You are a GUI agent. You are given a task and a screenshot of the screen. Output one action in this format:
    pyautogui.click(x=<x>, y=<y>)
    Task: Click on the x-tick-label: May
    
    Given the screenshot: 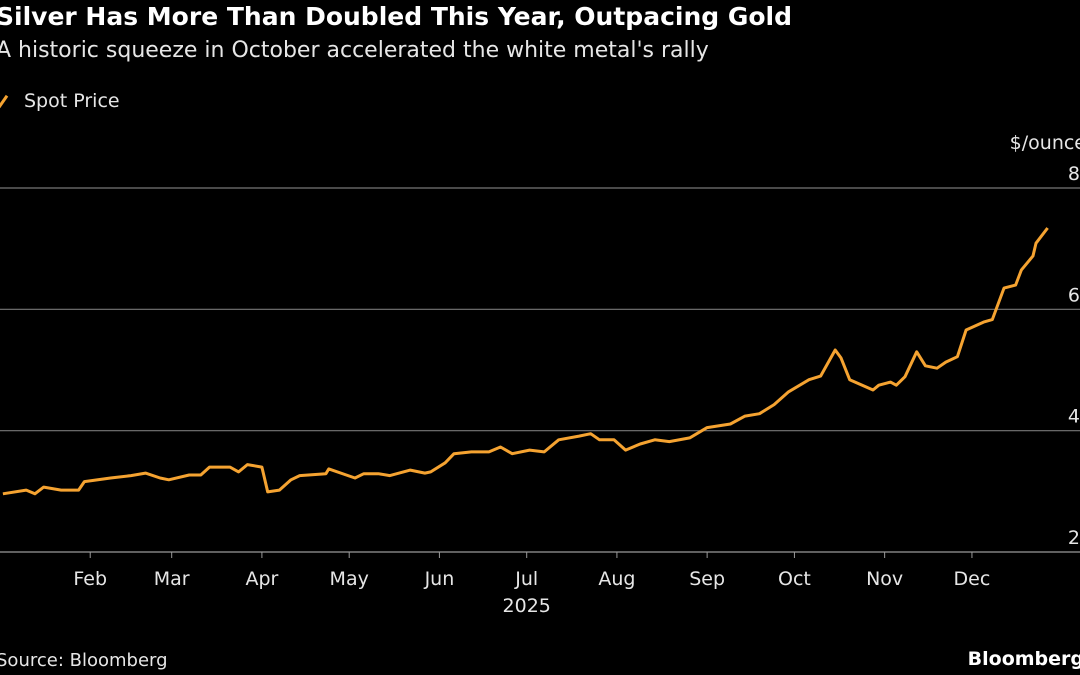 What is the action you would take?
    pyautogui.click(x=349, y=579)
    